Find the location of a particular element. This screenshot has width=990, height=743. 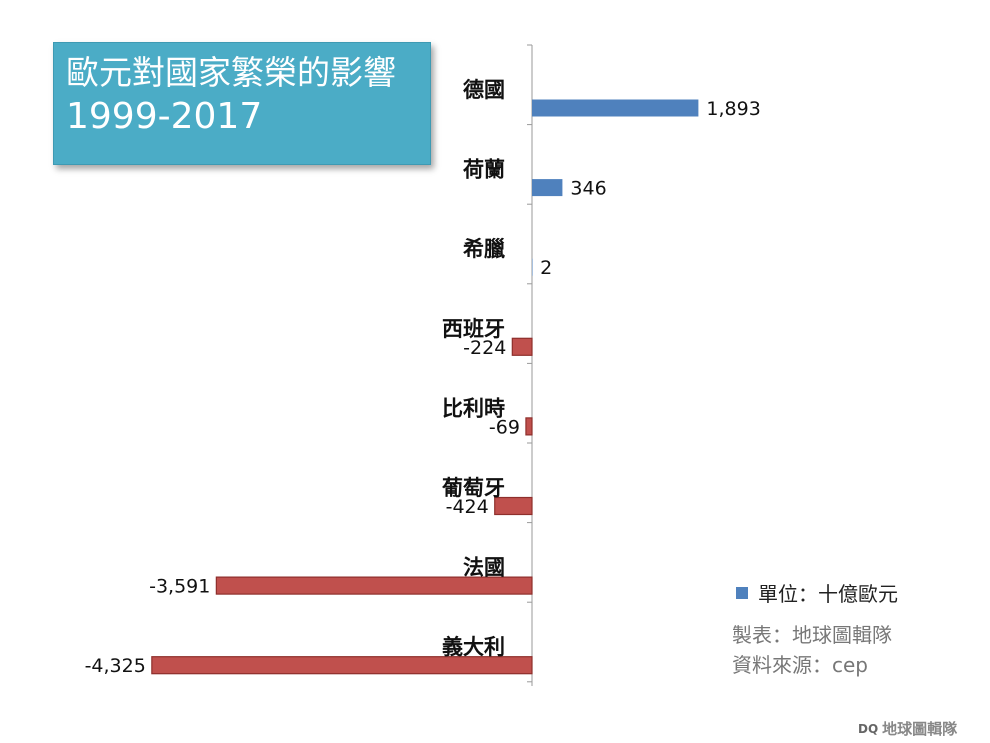

category-label: 葡萄牙 is located at coordinates (473, 488).